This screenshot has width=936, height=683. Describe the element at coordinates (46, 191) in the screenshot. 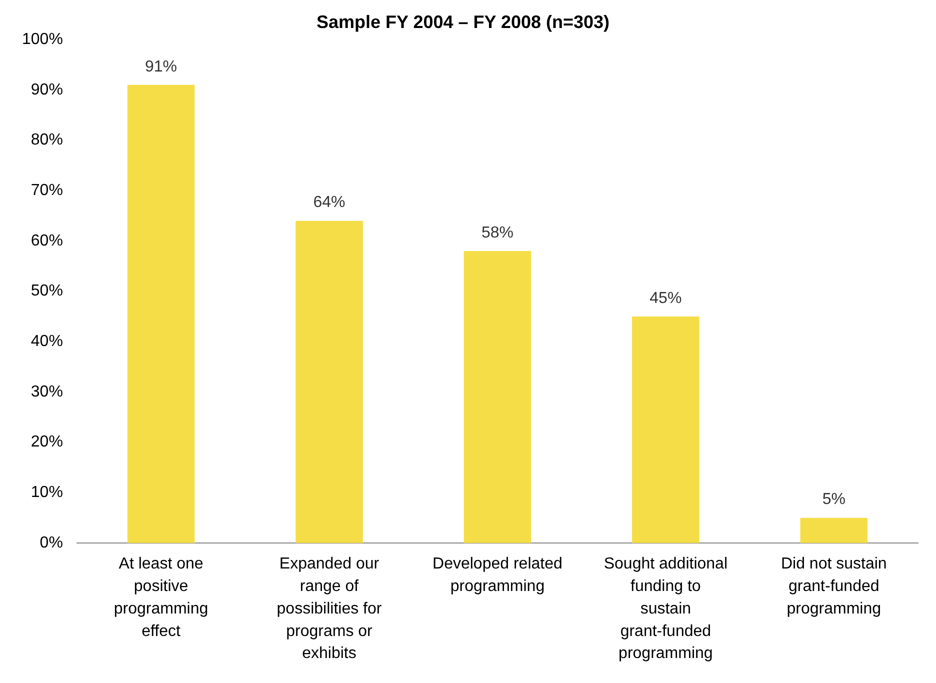

I see `y-tick-label: 70%` at that location.